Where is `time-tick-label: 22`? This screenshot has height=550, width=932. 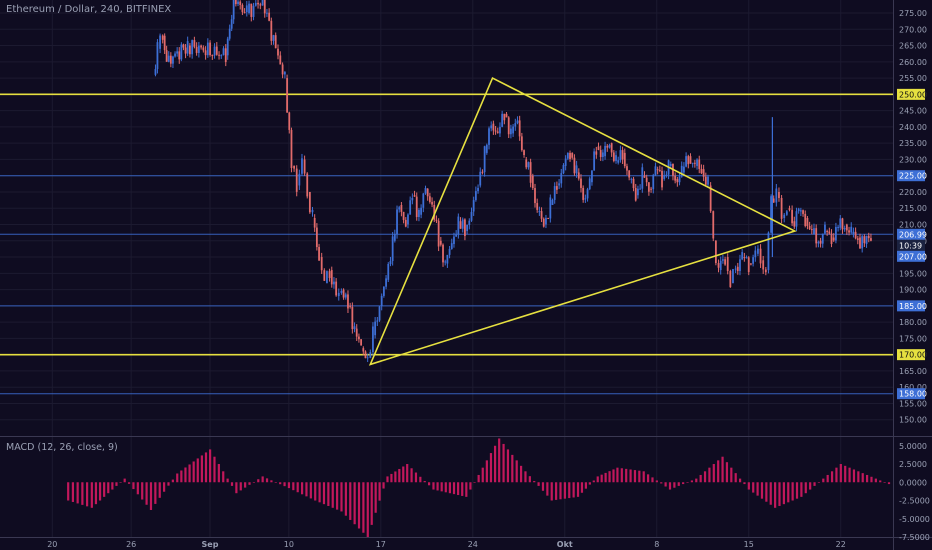
time-tick-label: 22 is located at coordinates (841, 544).